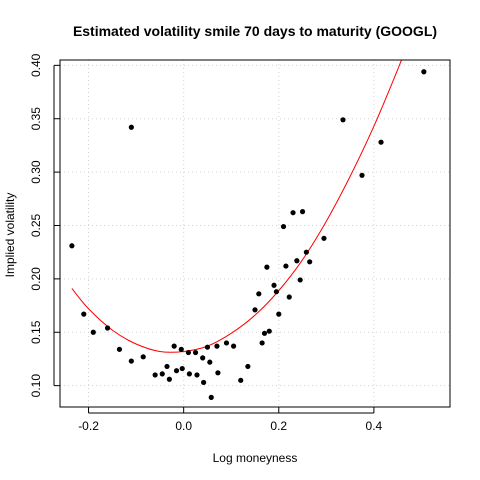  What do you see at coordinates (36, 225) in the screenshot?
I see `y-tick-label: 0.25` at bounding box center [36, 225].